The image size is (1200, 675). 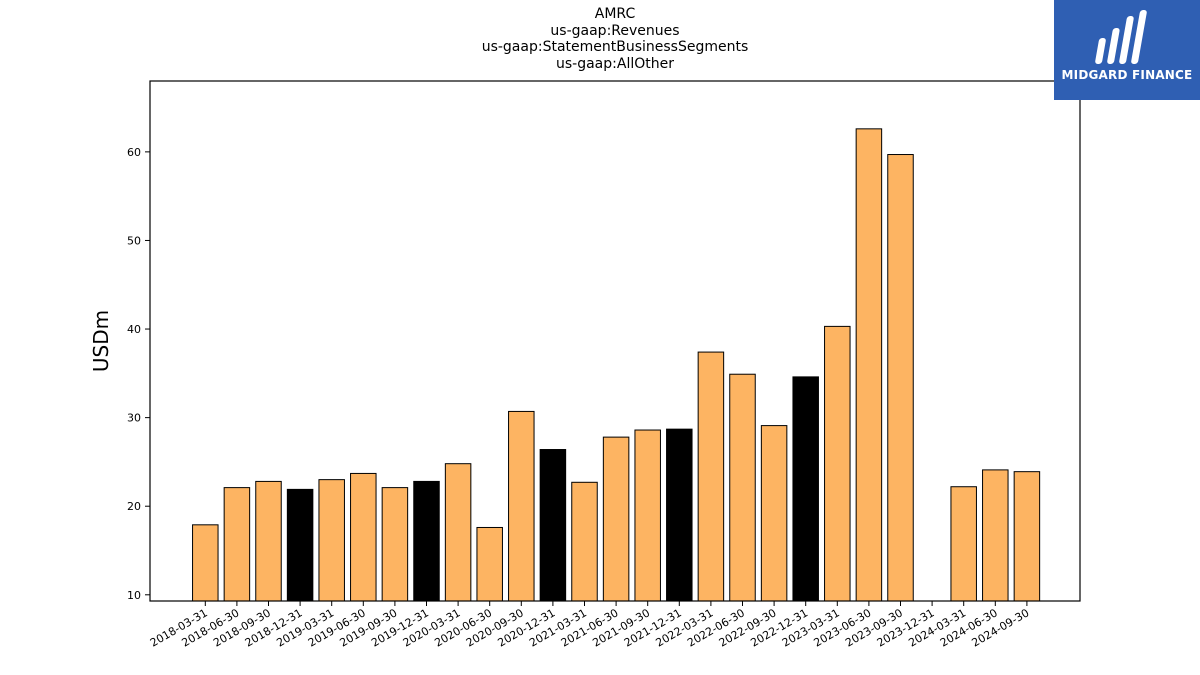 I want to click on y-tick-label-20: 20, so click(x=134, y=506).